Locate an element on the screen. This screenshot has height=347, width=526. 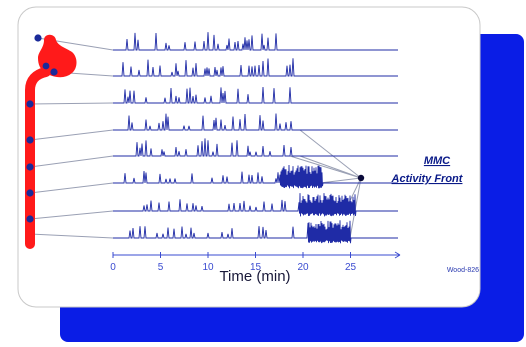
x-tick-label-15: 15 is located at coordinates (256, 267).